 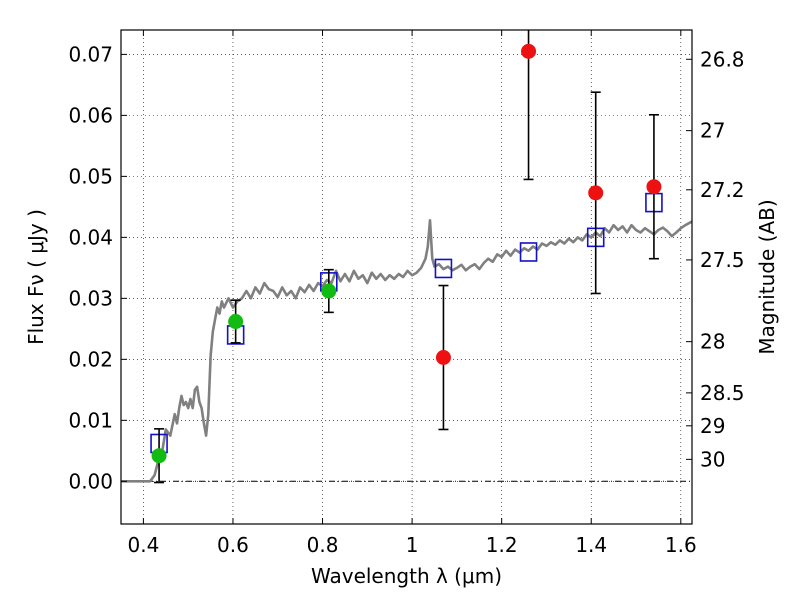 I want to click on x-tick-label: 0.8, so click(x=323, y=545).